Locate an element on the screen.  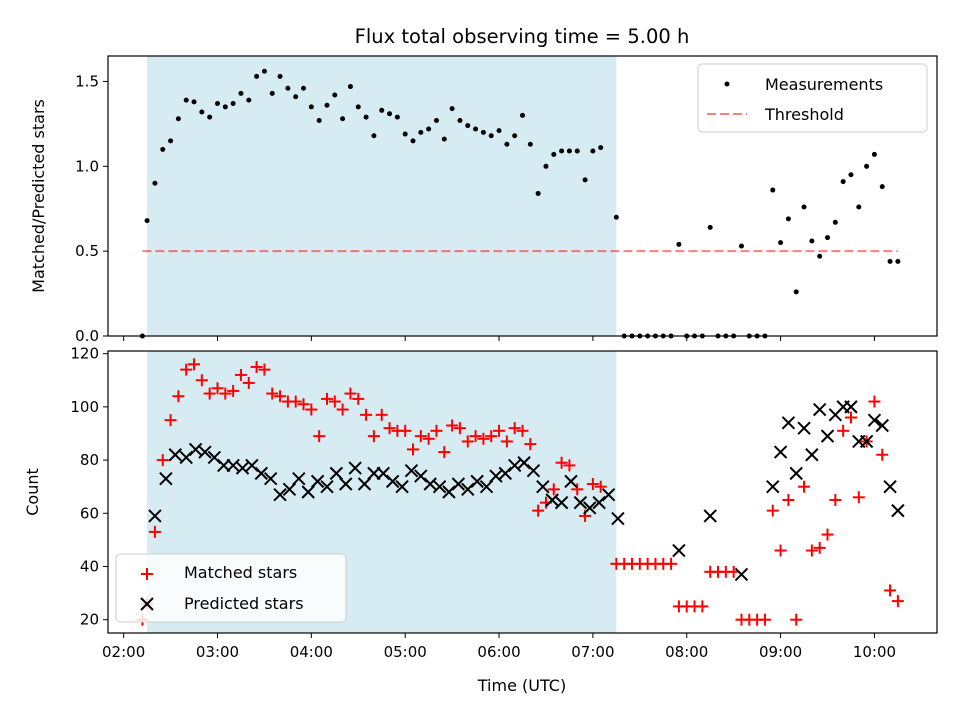
top-ytick-label-0: 0.0 is located at coordinates (87, 336).